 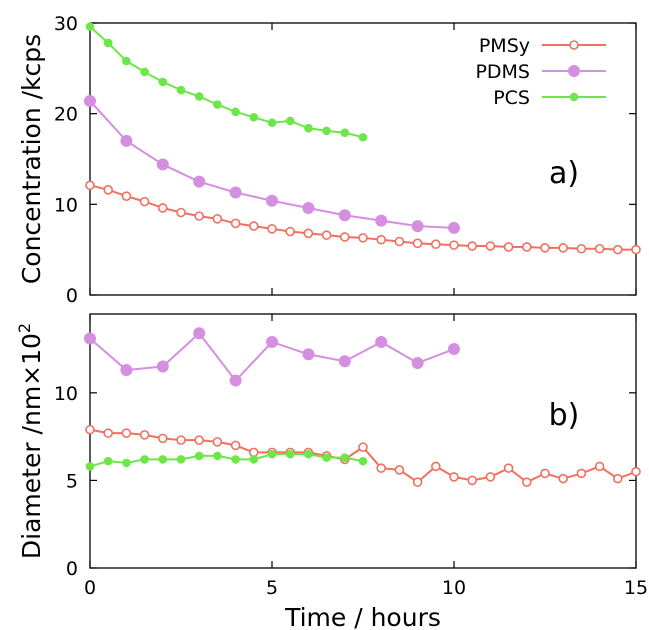 What do you see at coordinates (454, 588) in the screenshot?
I see `x-tick-label: 10` at bounding box center [454, 588].